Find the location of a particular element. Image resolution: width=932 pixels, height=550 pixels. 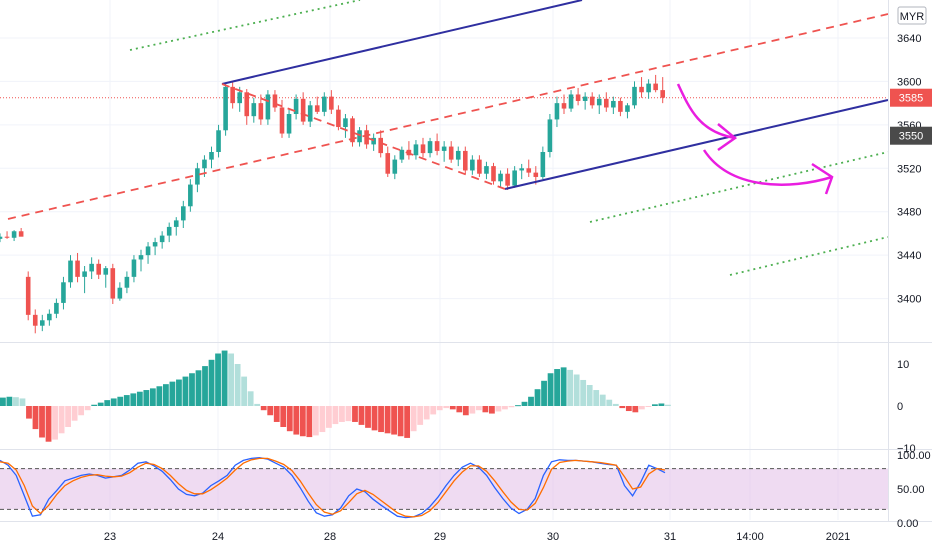

stochastic-panel is located at coordinates (444, 488).